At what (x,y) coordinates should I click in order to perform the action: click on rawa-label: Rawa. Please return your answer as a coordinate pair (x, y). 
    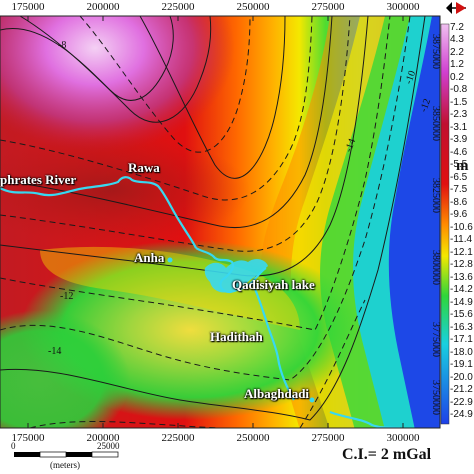
    Looking at the image, I should click on (144, 167).